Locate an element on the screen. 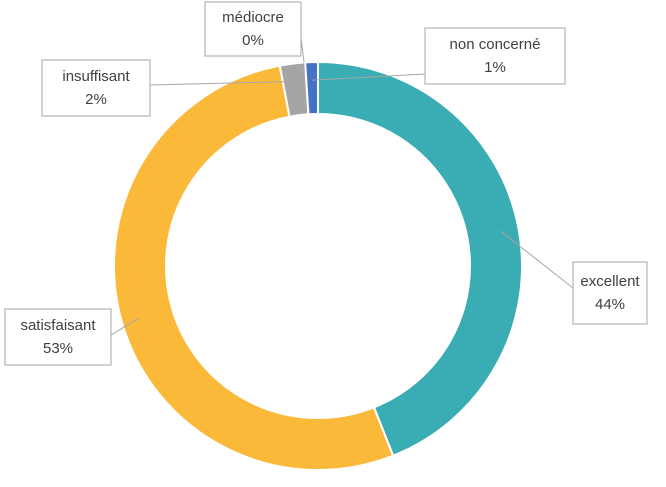 This screenshot has height=487, width=666. value-label: 0% is located at coordinates (253, 40).